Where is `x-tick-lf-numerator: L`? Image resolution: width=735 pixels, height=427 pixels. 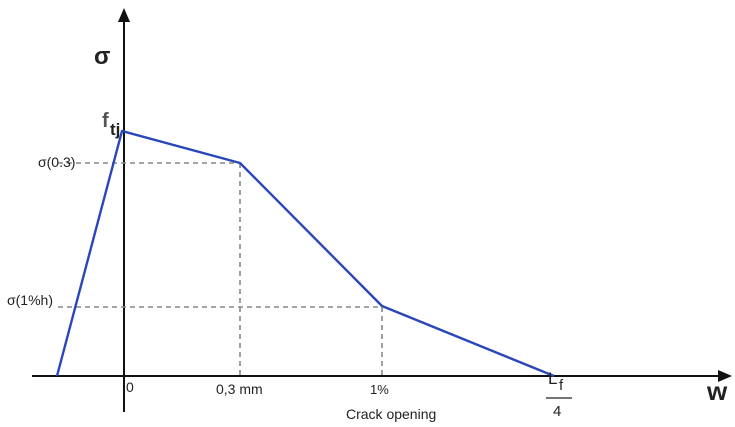
x-tick-lf-numerator: L is located at coordinates (552, 378).